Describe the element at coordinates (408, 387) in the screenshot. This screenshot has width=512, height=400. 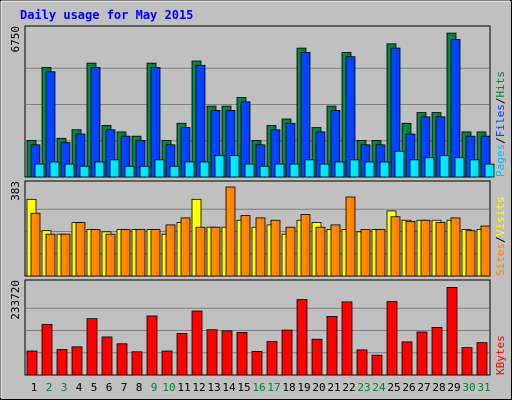
I see `x-tick-label: 26` at that location.